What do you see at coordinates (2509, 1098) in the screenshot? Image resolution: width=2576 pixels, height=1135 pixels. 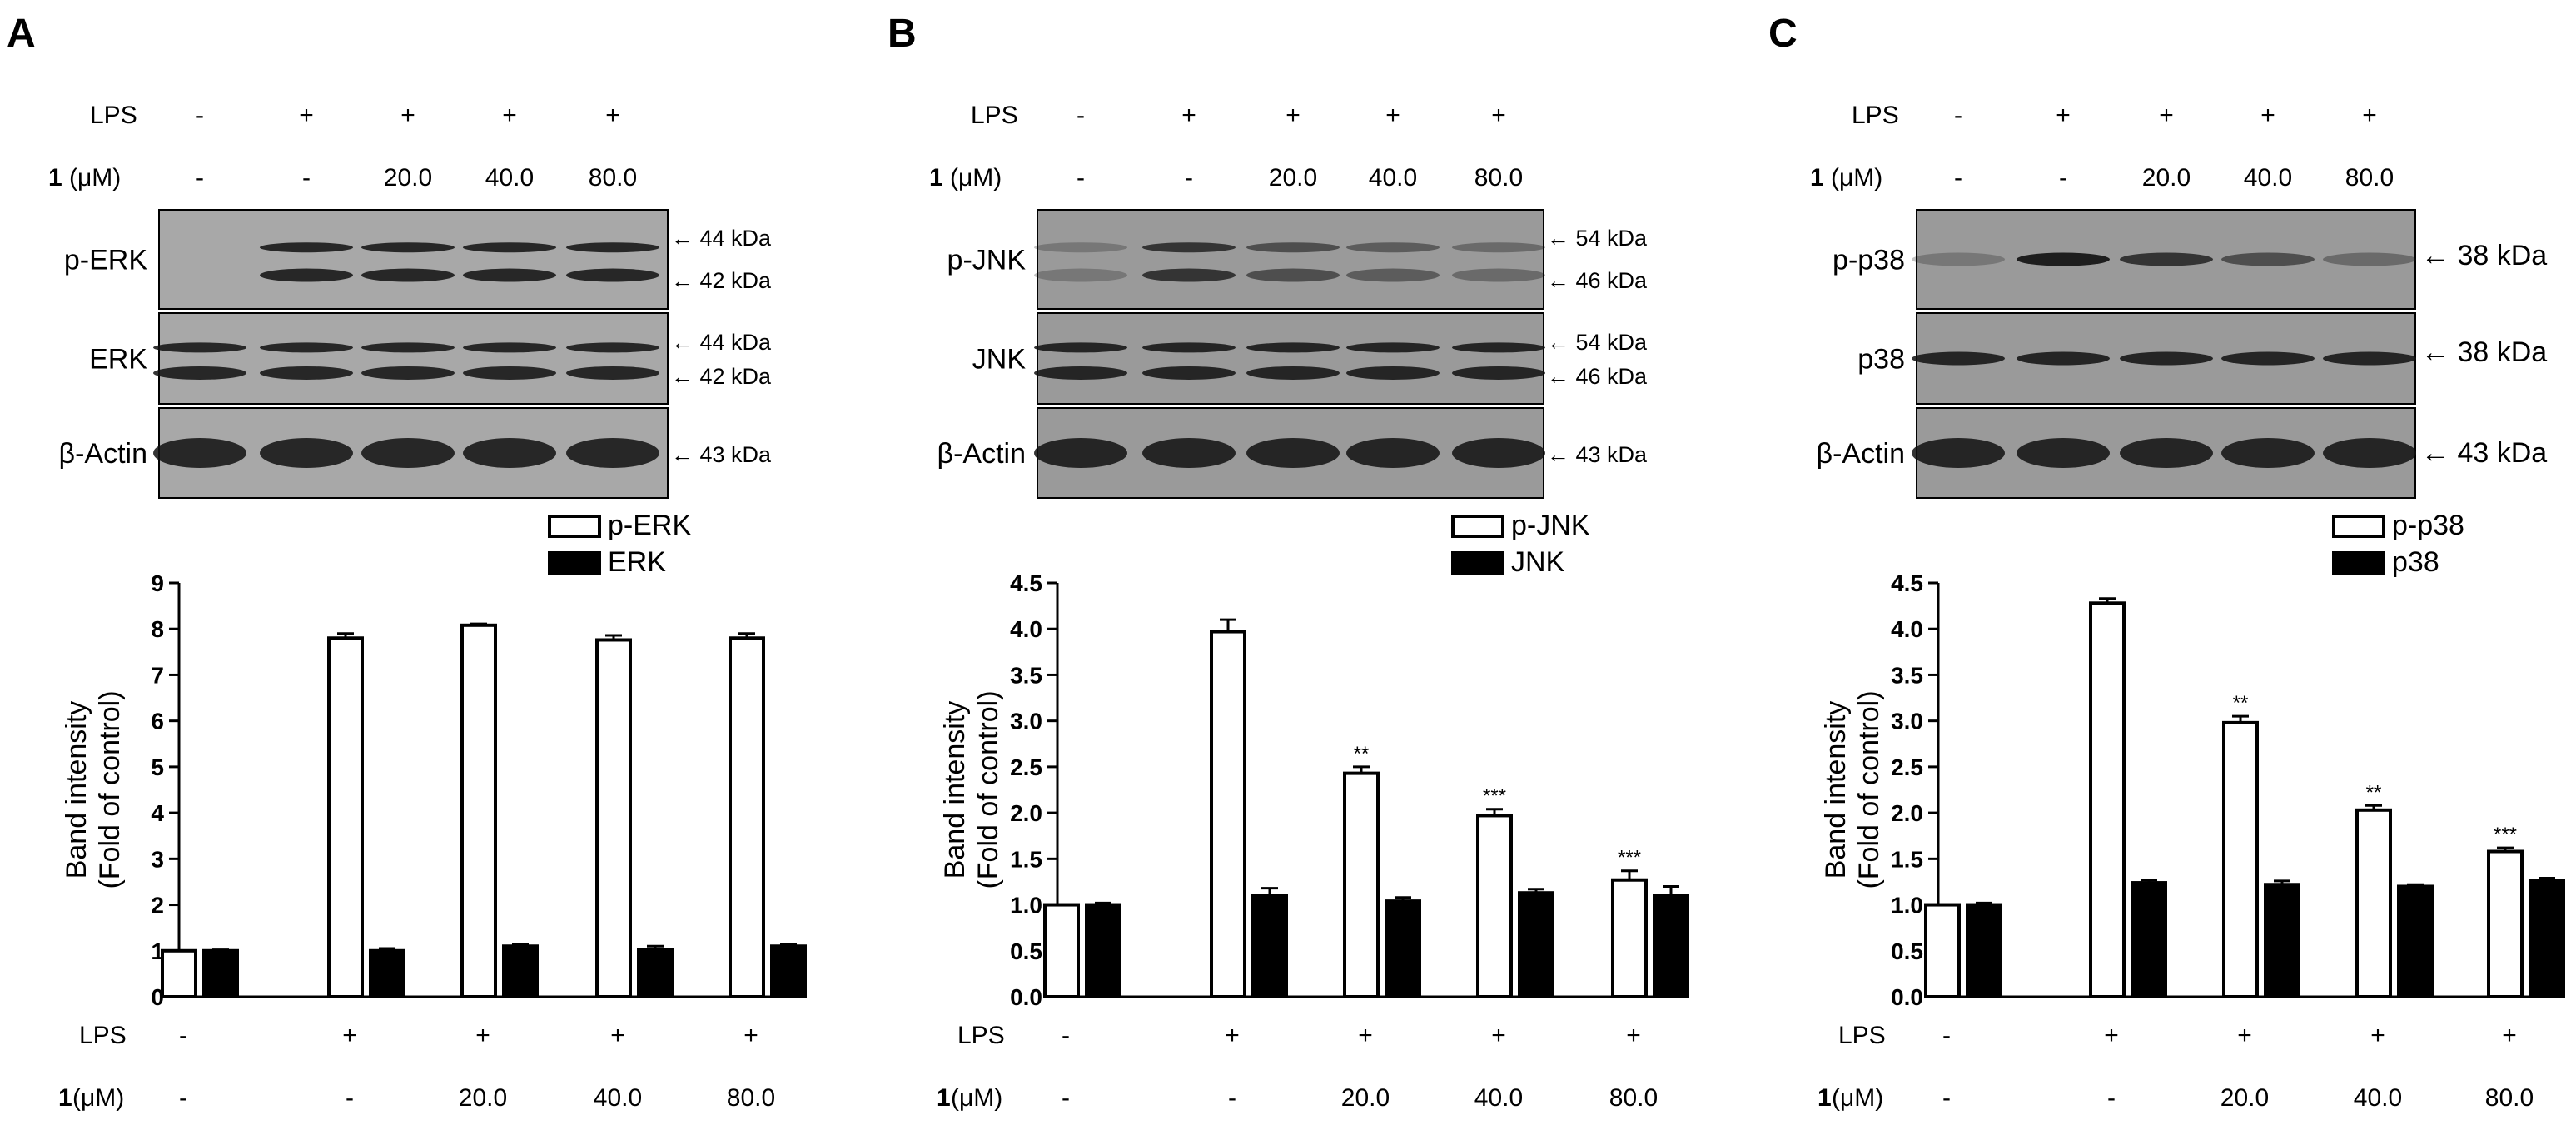 I see `x-dose-value: 80.0` at bounding box center [2509, 1098].